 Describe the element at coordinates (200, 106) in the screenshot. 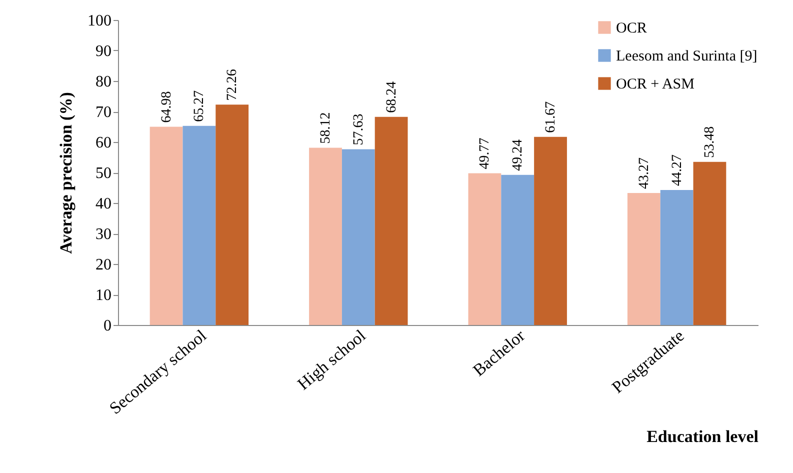

I see `data-label: 65.27` at that location.